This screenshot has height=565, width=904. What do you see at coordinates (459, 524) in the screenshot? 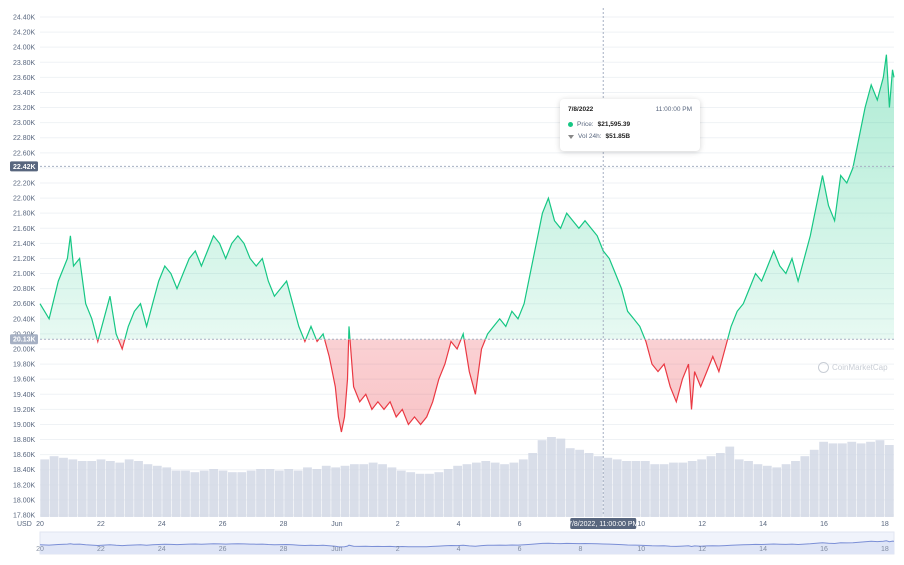
I see `x-tick-label: 4` at bounding box center [459, 524].